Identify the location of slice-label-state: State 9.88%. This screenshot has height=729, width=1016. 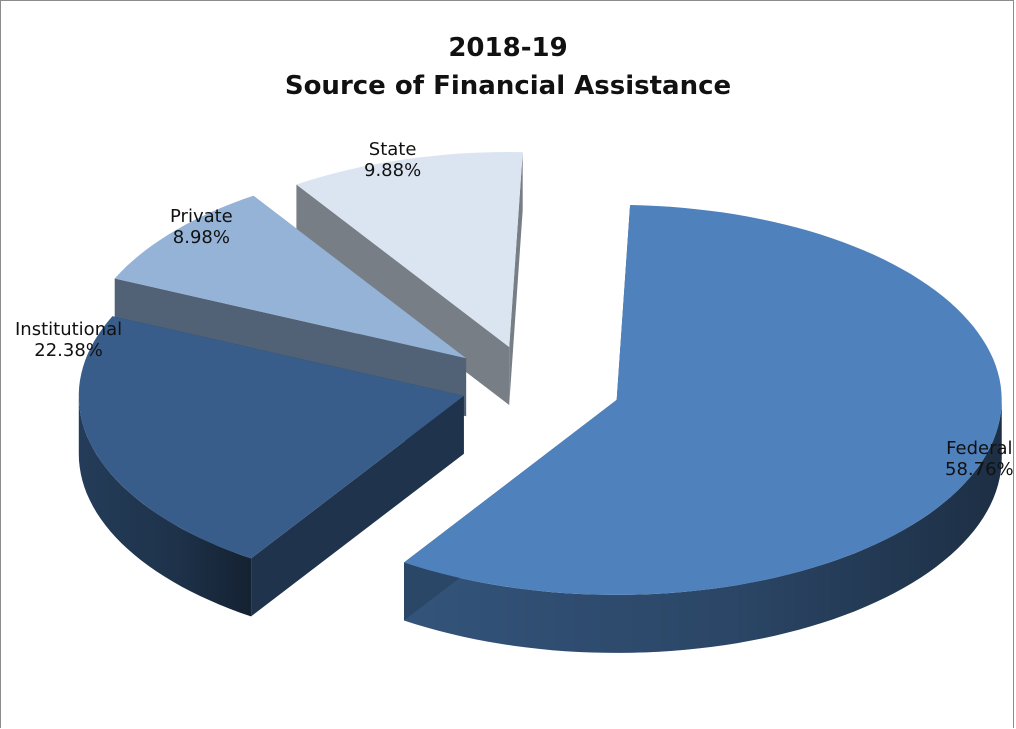
(392, 160).